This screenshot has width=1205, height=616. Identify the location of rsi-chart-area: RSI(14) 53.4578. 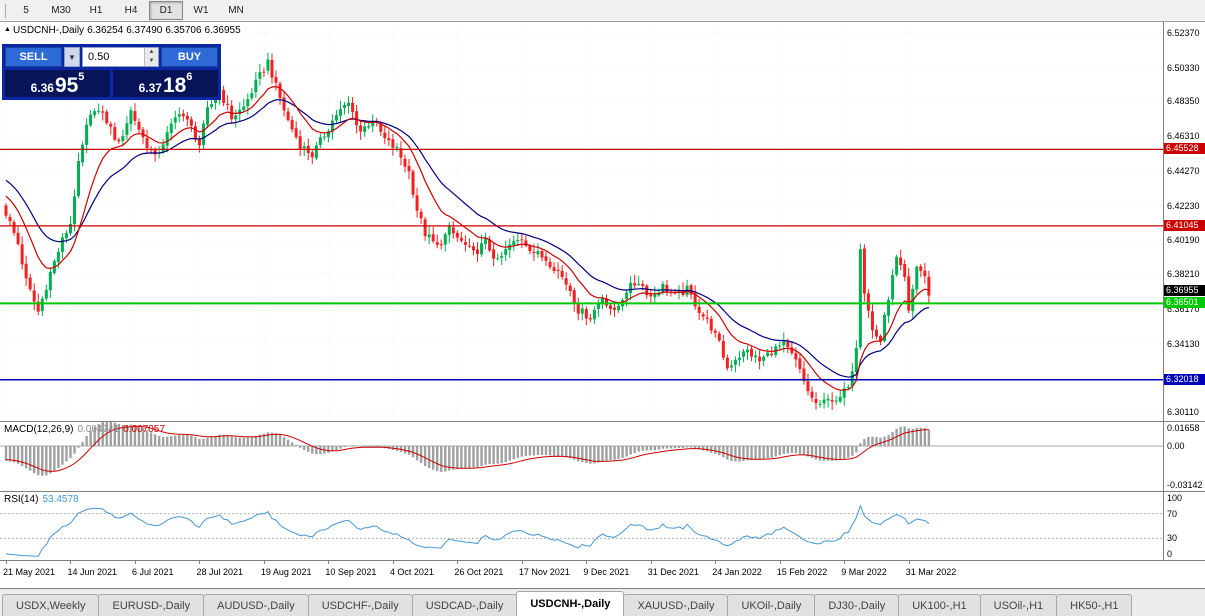
(581, 526).